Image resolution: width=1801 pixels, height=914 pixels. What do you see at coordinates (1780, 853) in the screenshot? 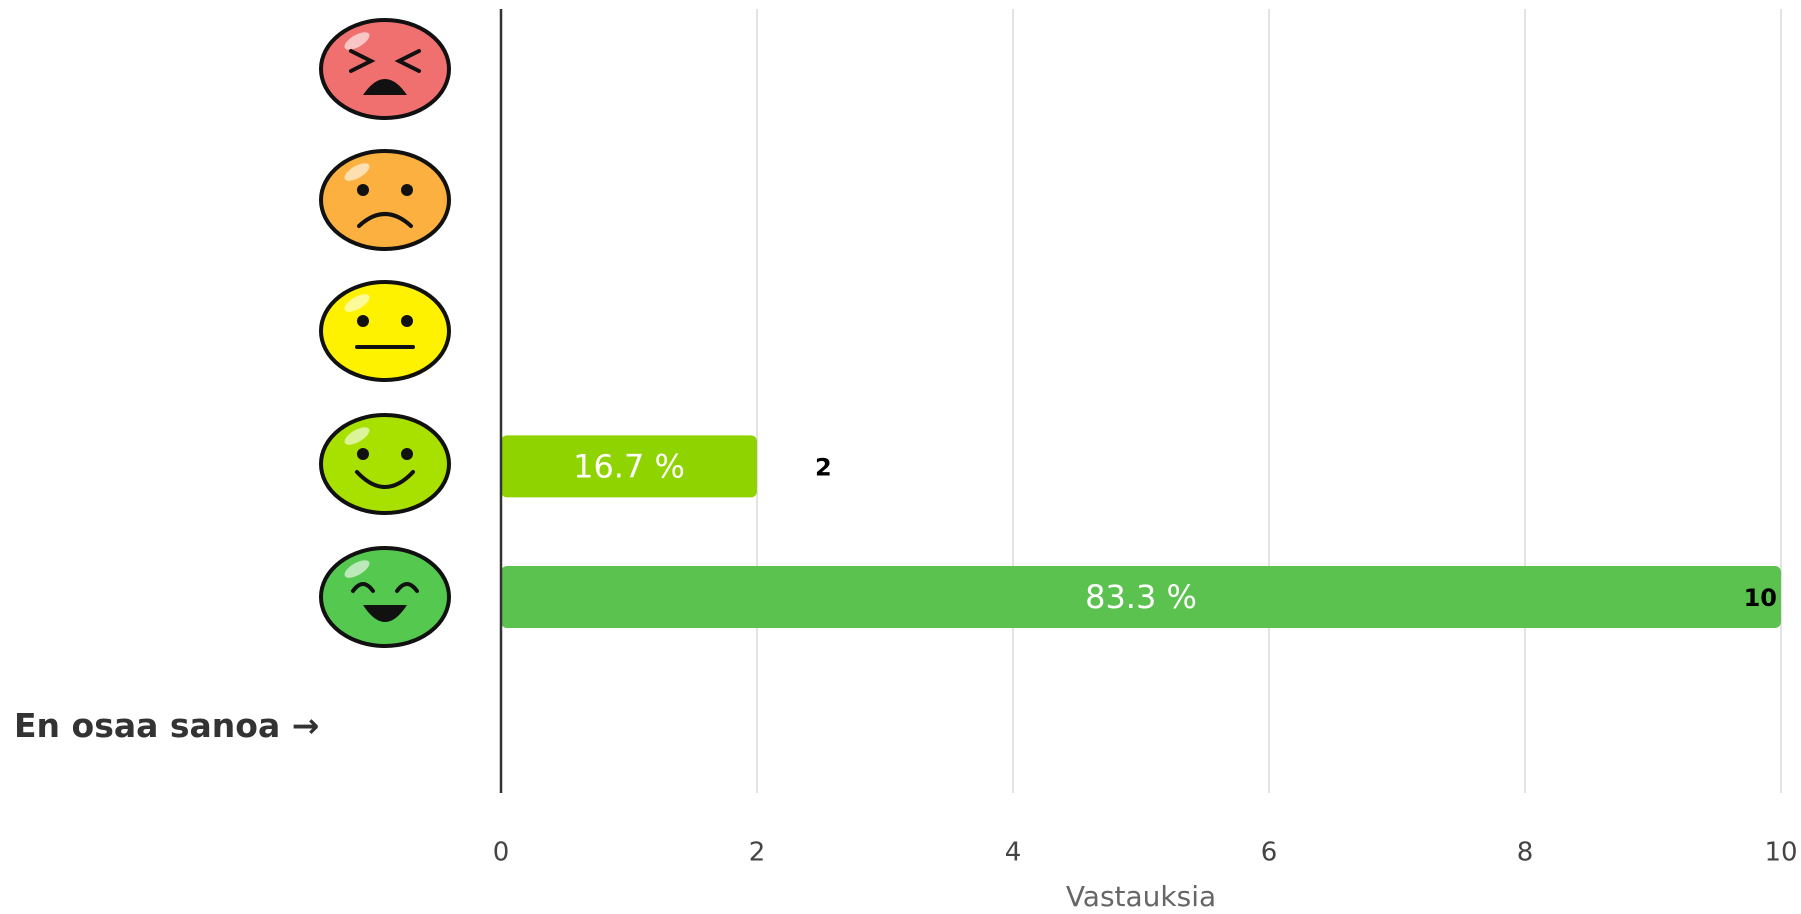
I see `x-tick-label: 10` at bounding box center [1780, 853].